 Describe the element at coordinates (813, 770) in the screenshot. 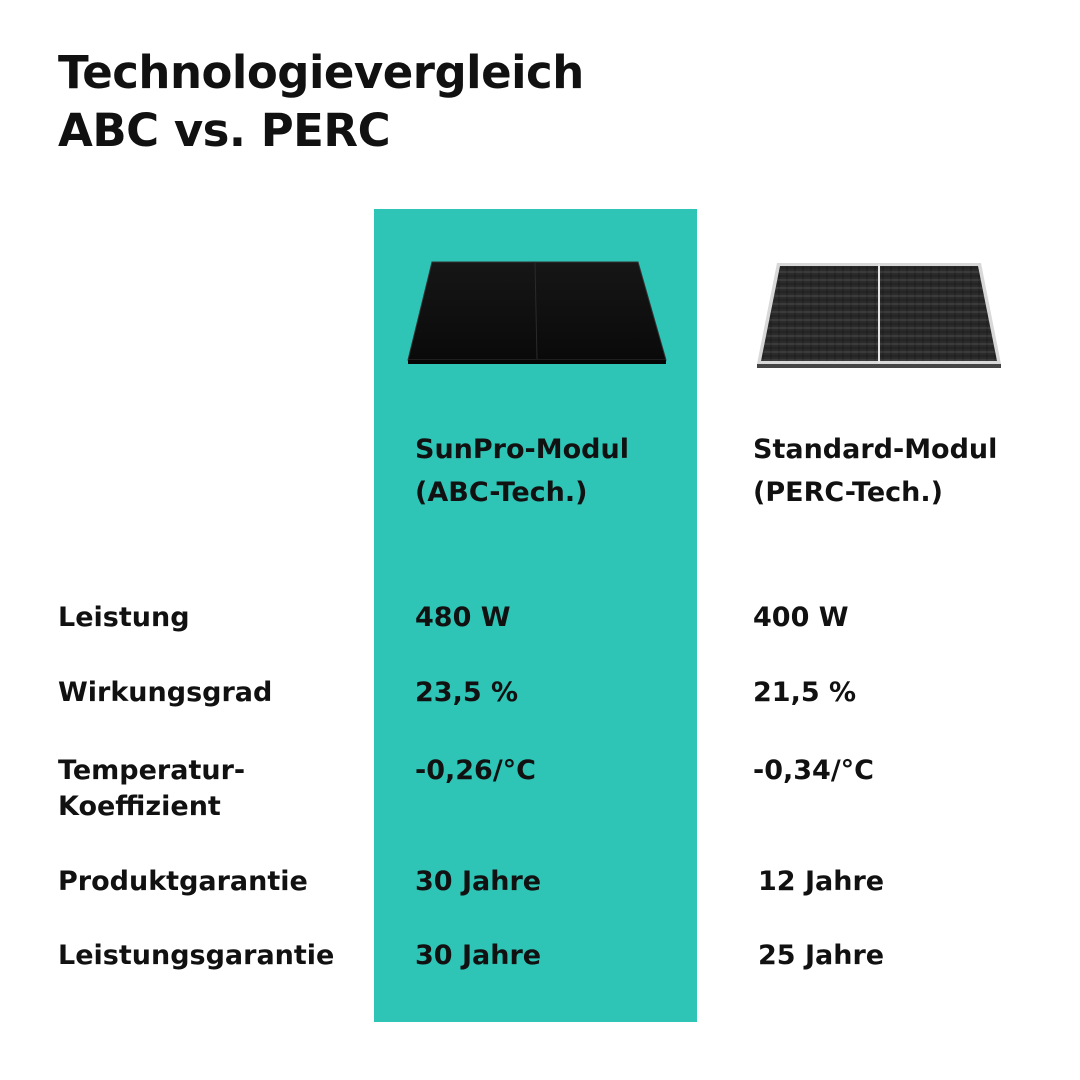

I see `perc-value-temperatur-koeffizient: -0,34/°C` at that location.